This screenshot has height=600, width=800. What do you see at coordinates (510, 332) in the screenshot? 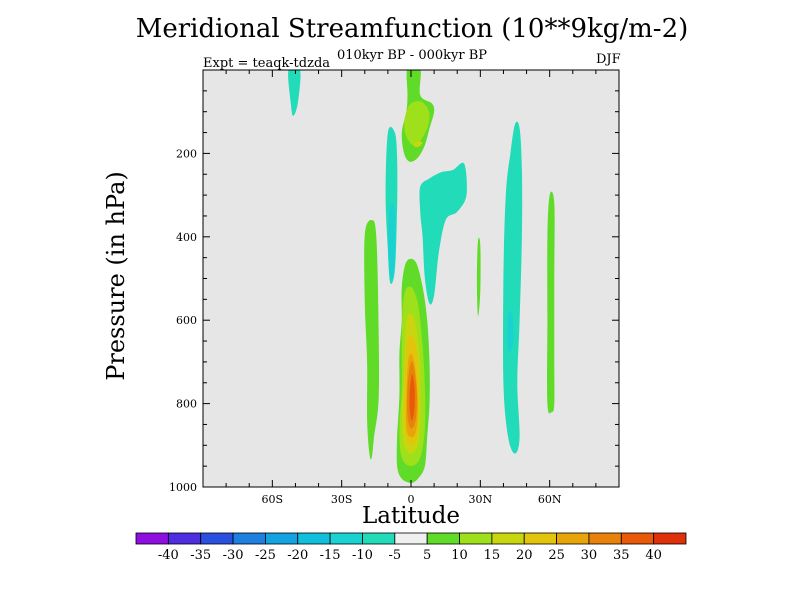
I see `contour-17-northern-midlatitude-core` at bounding box center [510, 332].